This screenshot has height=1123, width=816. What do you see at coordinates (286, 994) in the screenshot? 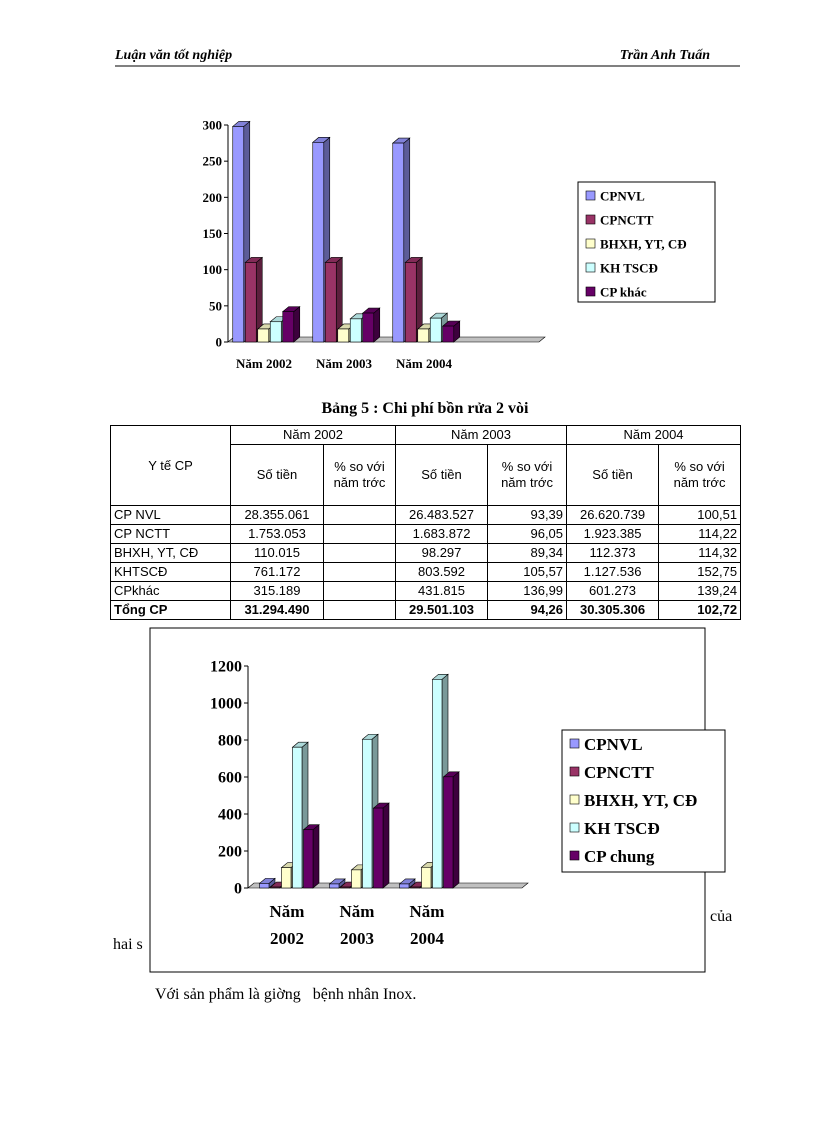
I see `body-fragment: Với sản phẩm là giờng bệnh nhân Inox.` at bounding box center [286, 994].